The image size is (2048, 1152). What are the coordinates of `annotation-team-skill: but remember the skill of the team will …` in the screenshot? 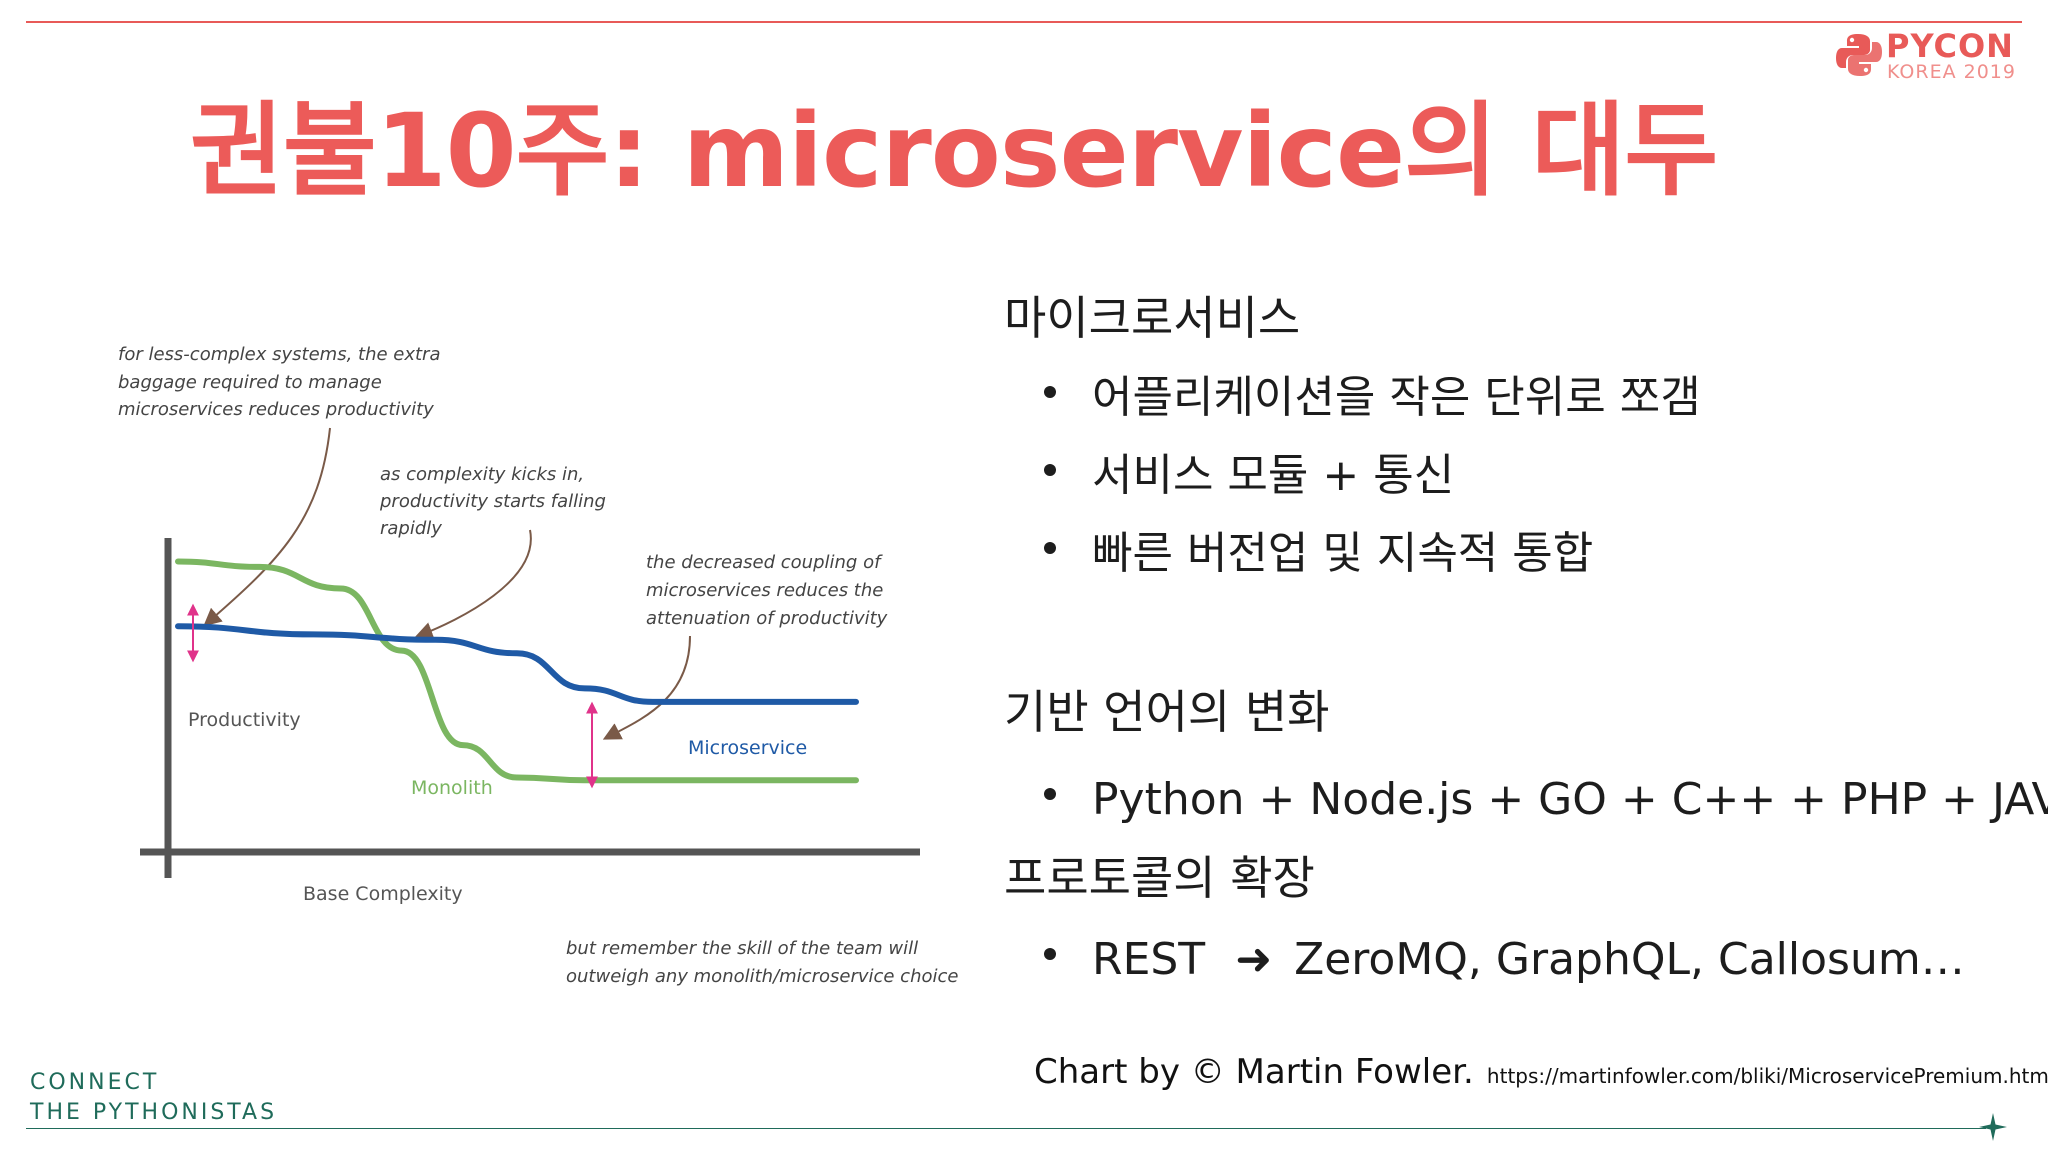 It's located at (762, 962).